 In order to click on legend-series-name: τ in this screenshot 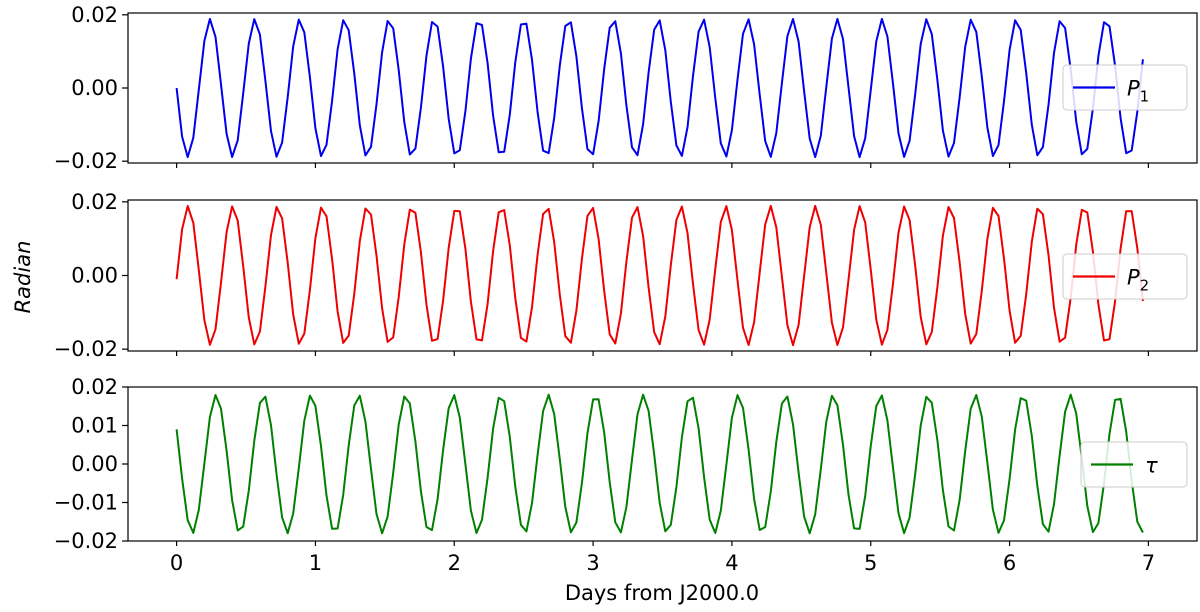, I will do `click(1151, 466)`.